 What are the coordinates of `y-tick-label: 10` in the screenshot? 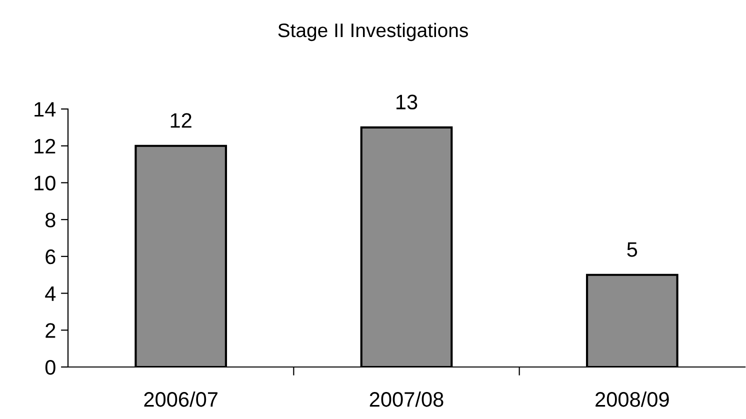 It's located at (45, 183).